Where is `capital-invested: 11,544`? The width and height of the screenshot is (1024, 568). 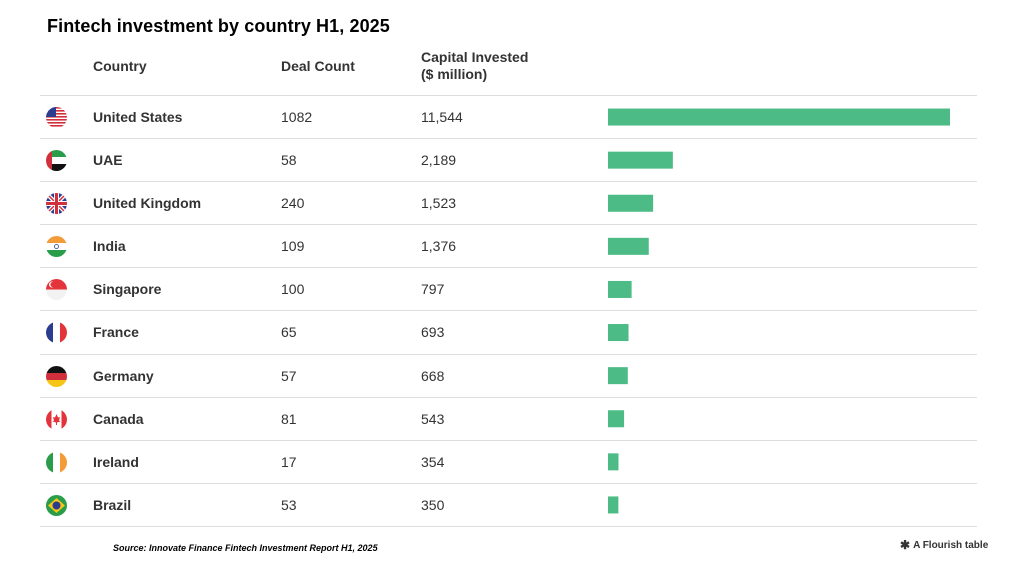 capital-invested: 11,544 is located at coordinates (442, 117).